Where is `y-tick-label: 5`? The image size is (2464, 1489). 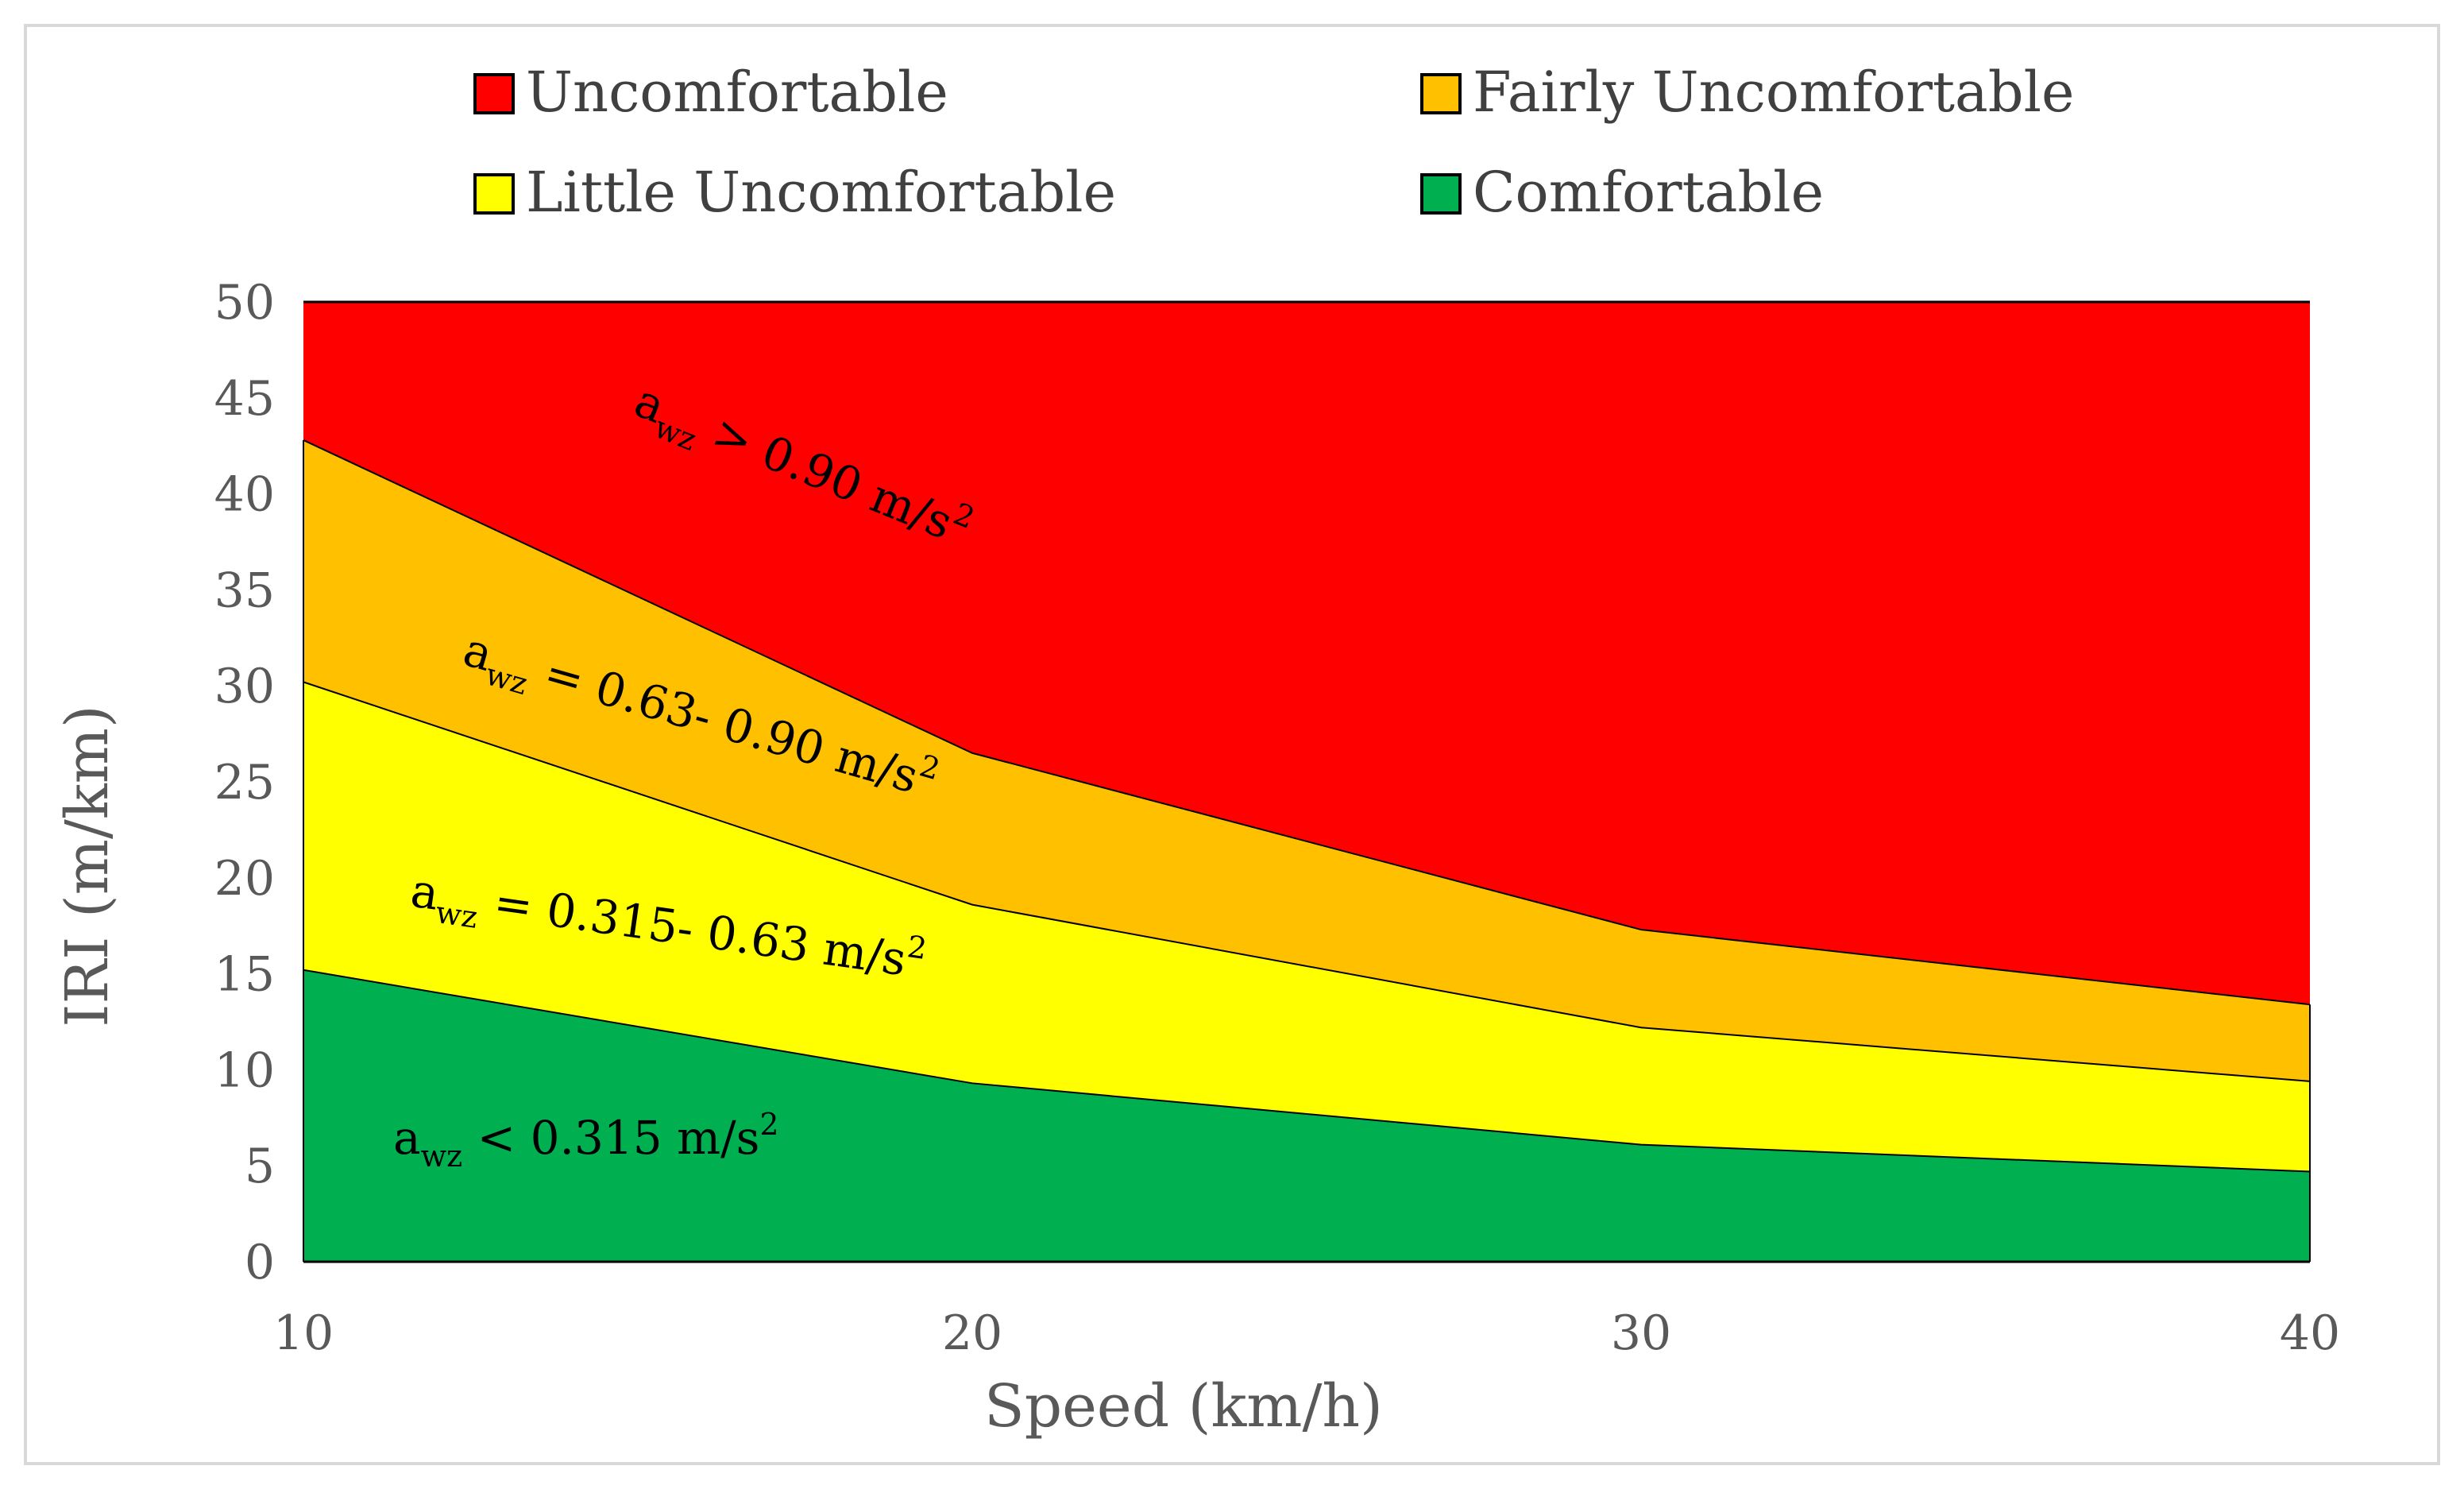
y-tick-label: 5 is located at coordinates (260, 1166).